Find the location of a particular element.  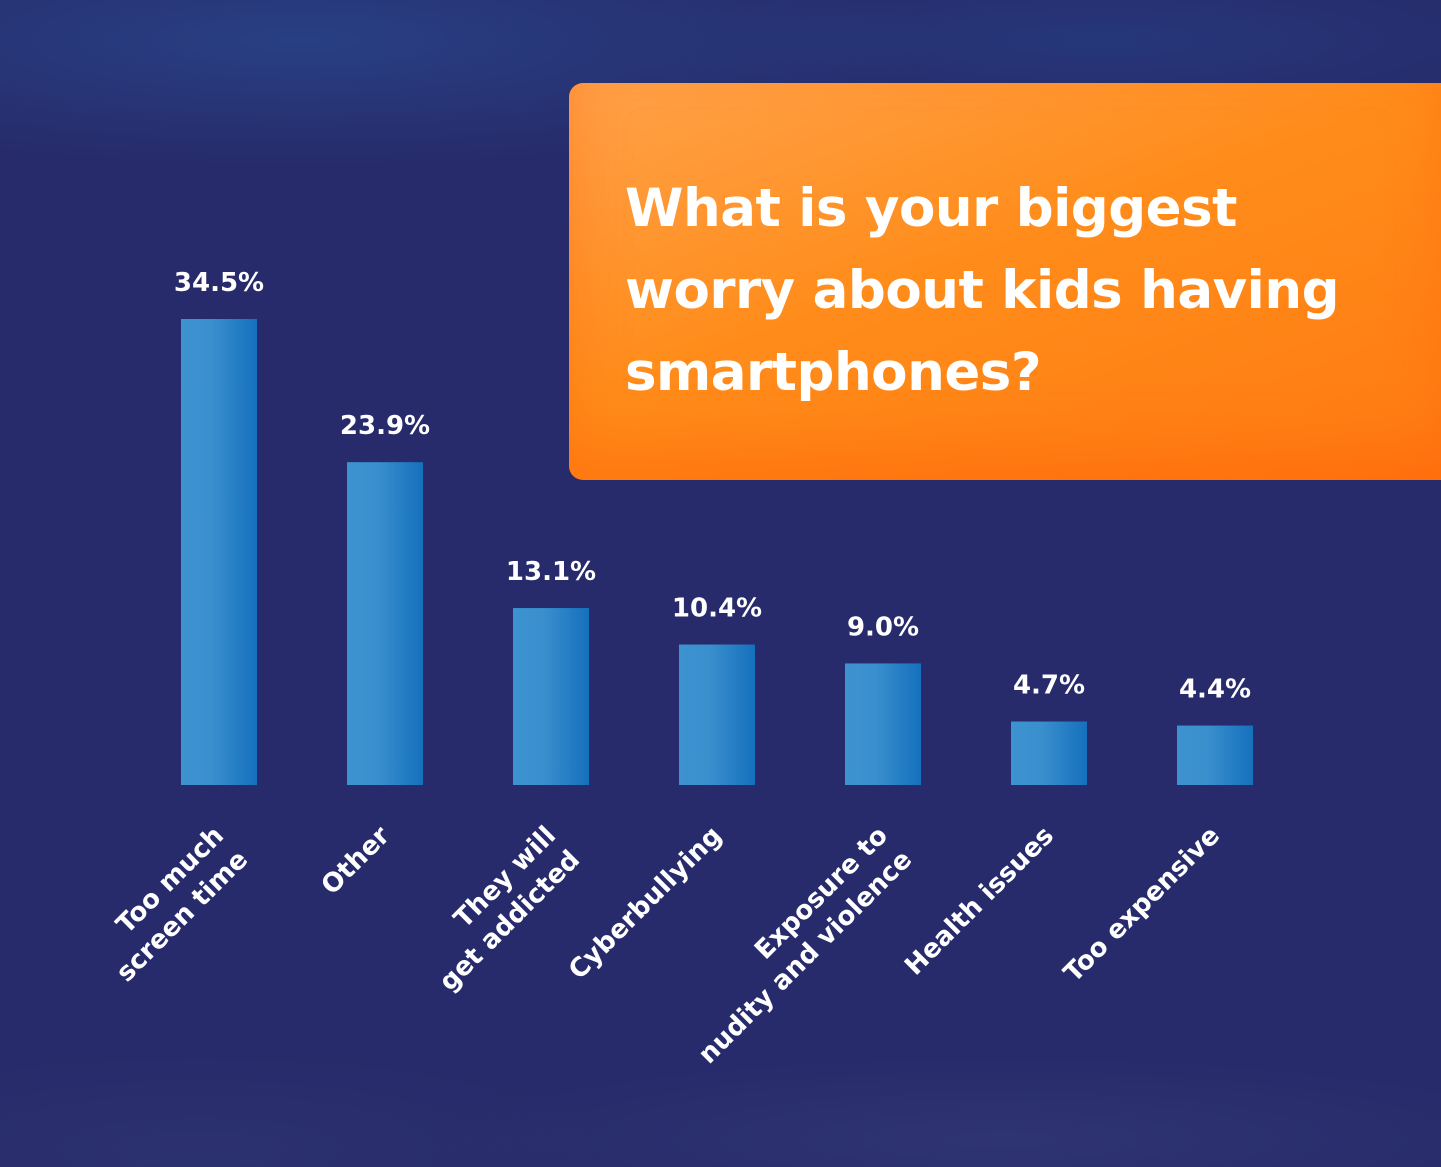

value-label-1: 23.9% is located at coordinates (385, 426).